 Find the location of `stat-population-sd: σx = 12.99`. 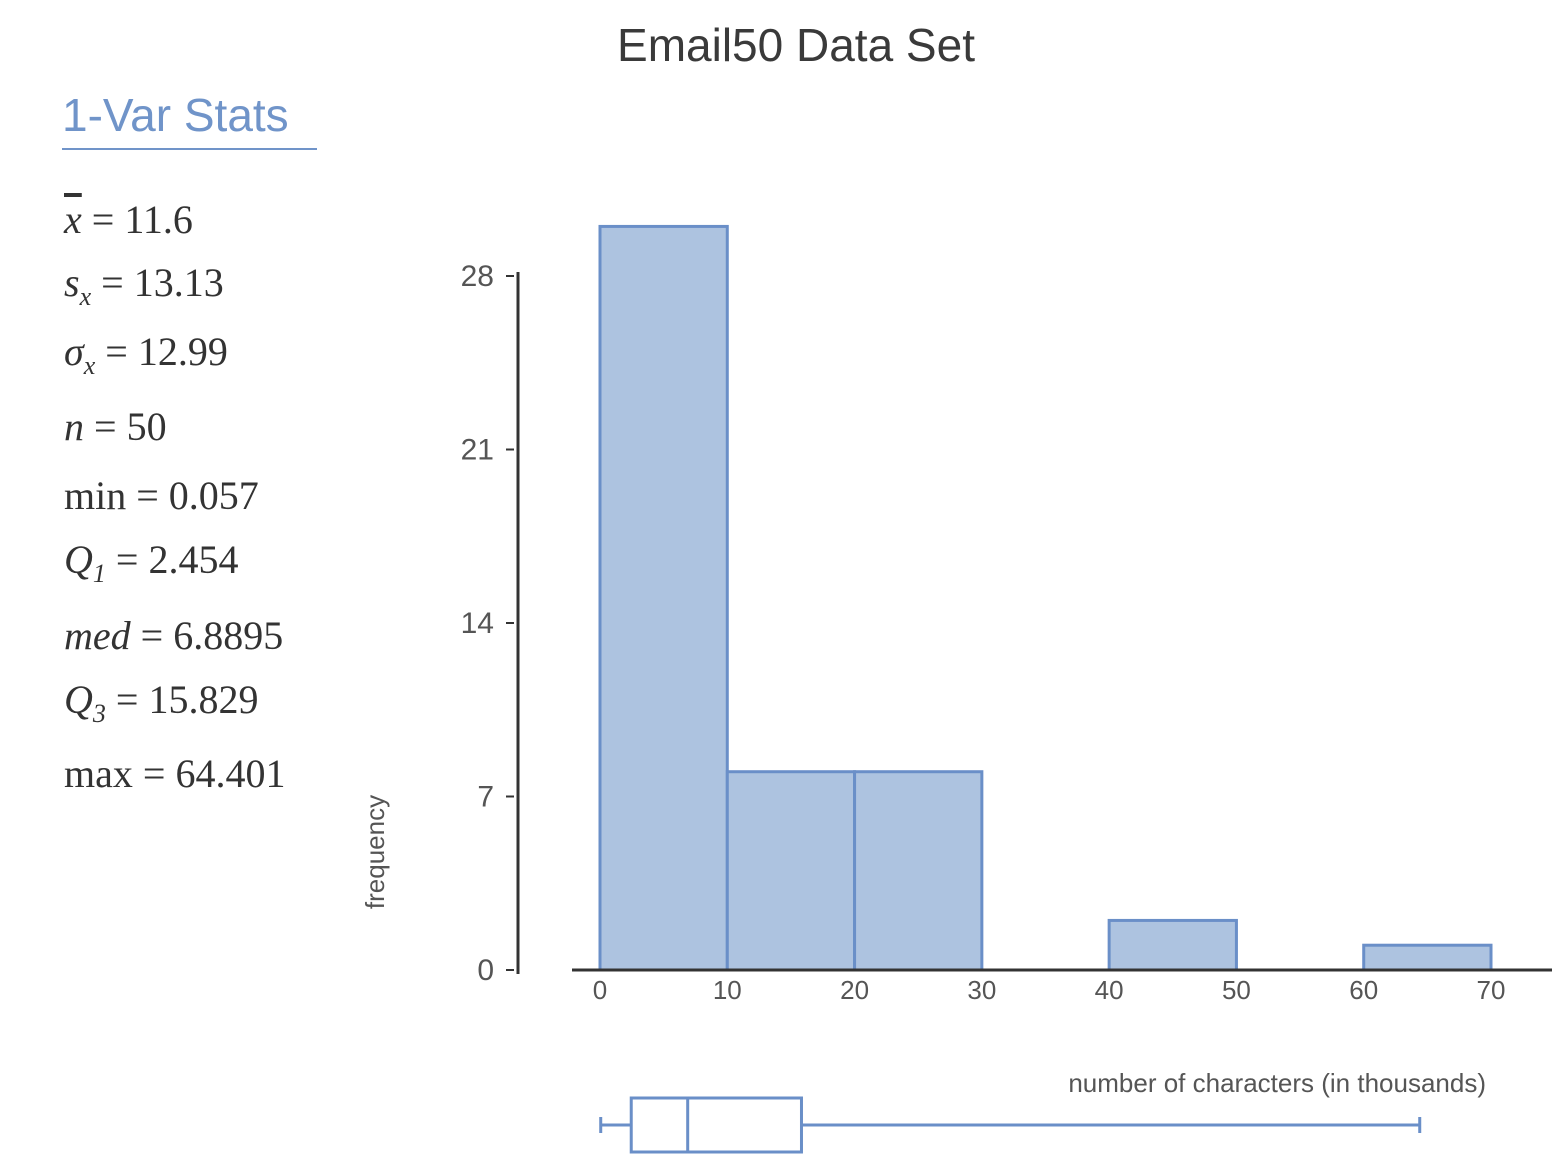

stat-population-sd: σx = 12.99 is located at coordinates (146, 354).